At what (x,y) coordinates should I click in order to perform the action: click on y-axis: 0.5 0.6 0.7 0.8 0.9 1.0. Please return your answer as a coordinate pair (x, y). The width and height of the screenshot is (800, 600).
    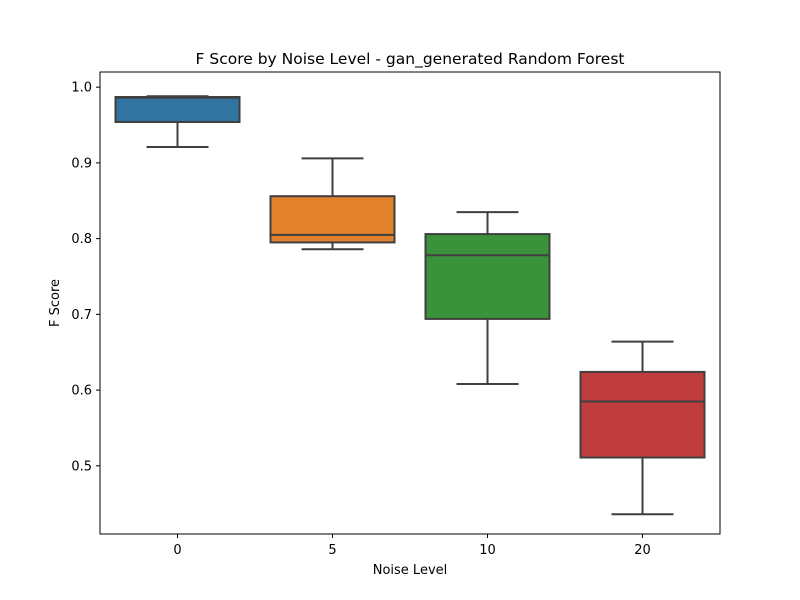
    Looking at the image, I should click on (85, 277).